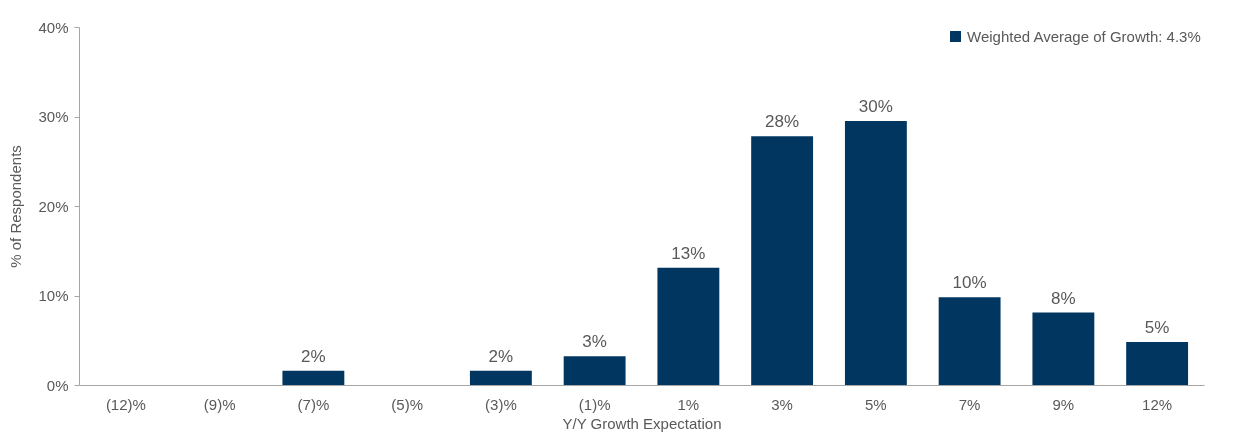  What do you see at coordinates (1084, 36) in the screenshot?
I see `legend-label: Weighted Average of Growth: 4.3%` at bounding box center [1084, 36].